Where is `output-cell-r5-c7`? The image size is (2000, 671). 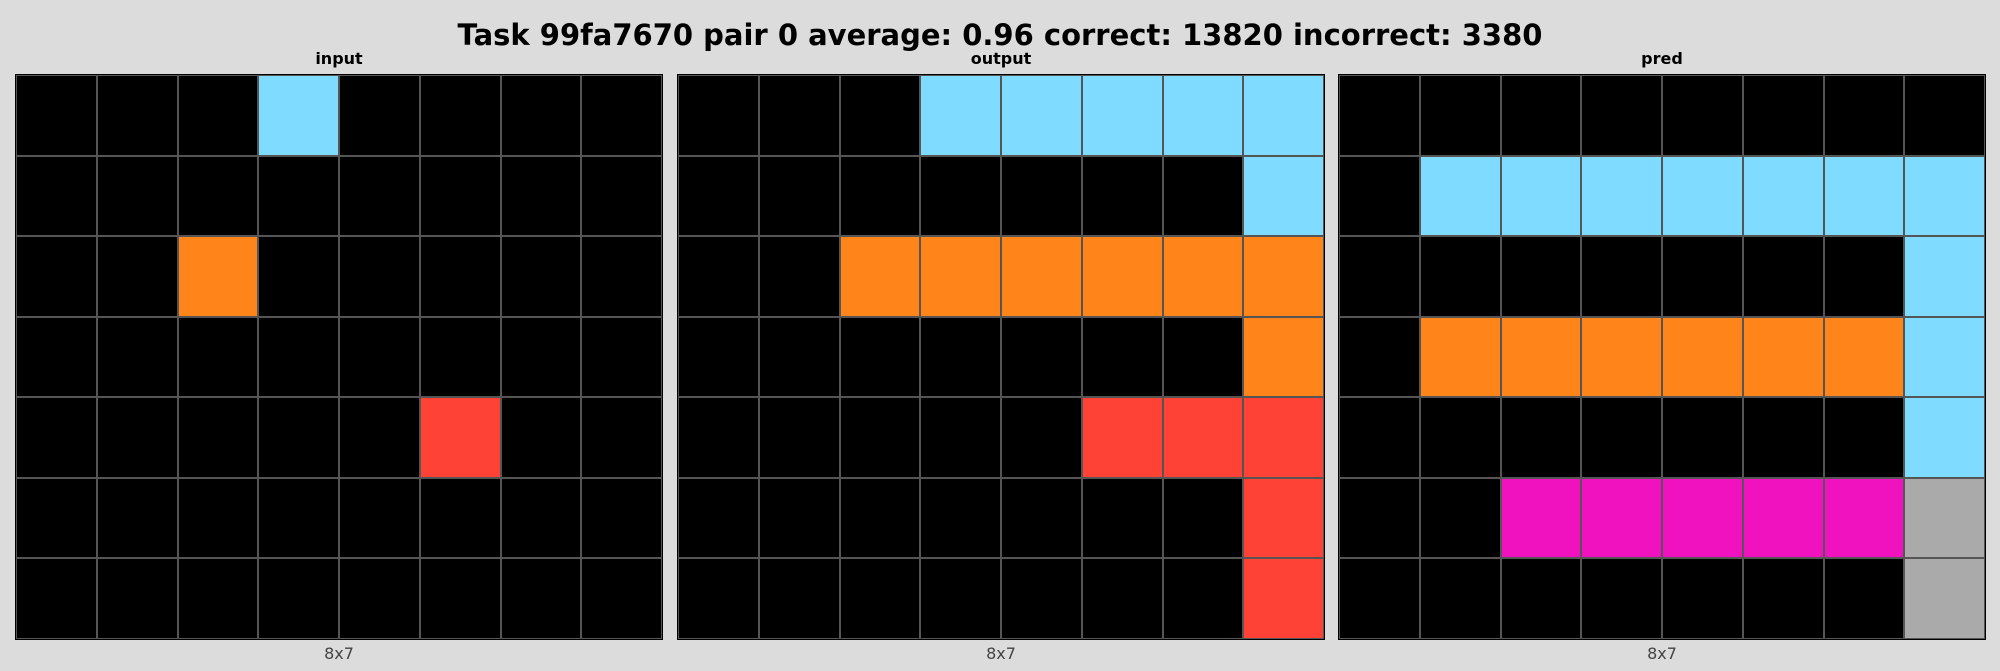
output-cell-r5-c7 is located at coordinates (1283, 518).